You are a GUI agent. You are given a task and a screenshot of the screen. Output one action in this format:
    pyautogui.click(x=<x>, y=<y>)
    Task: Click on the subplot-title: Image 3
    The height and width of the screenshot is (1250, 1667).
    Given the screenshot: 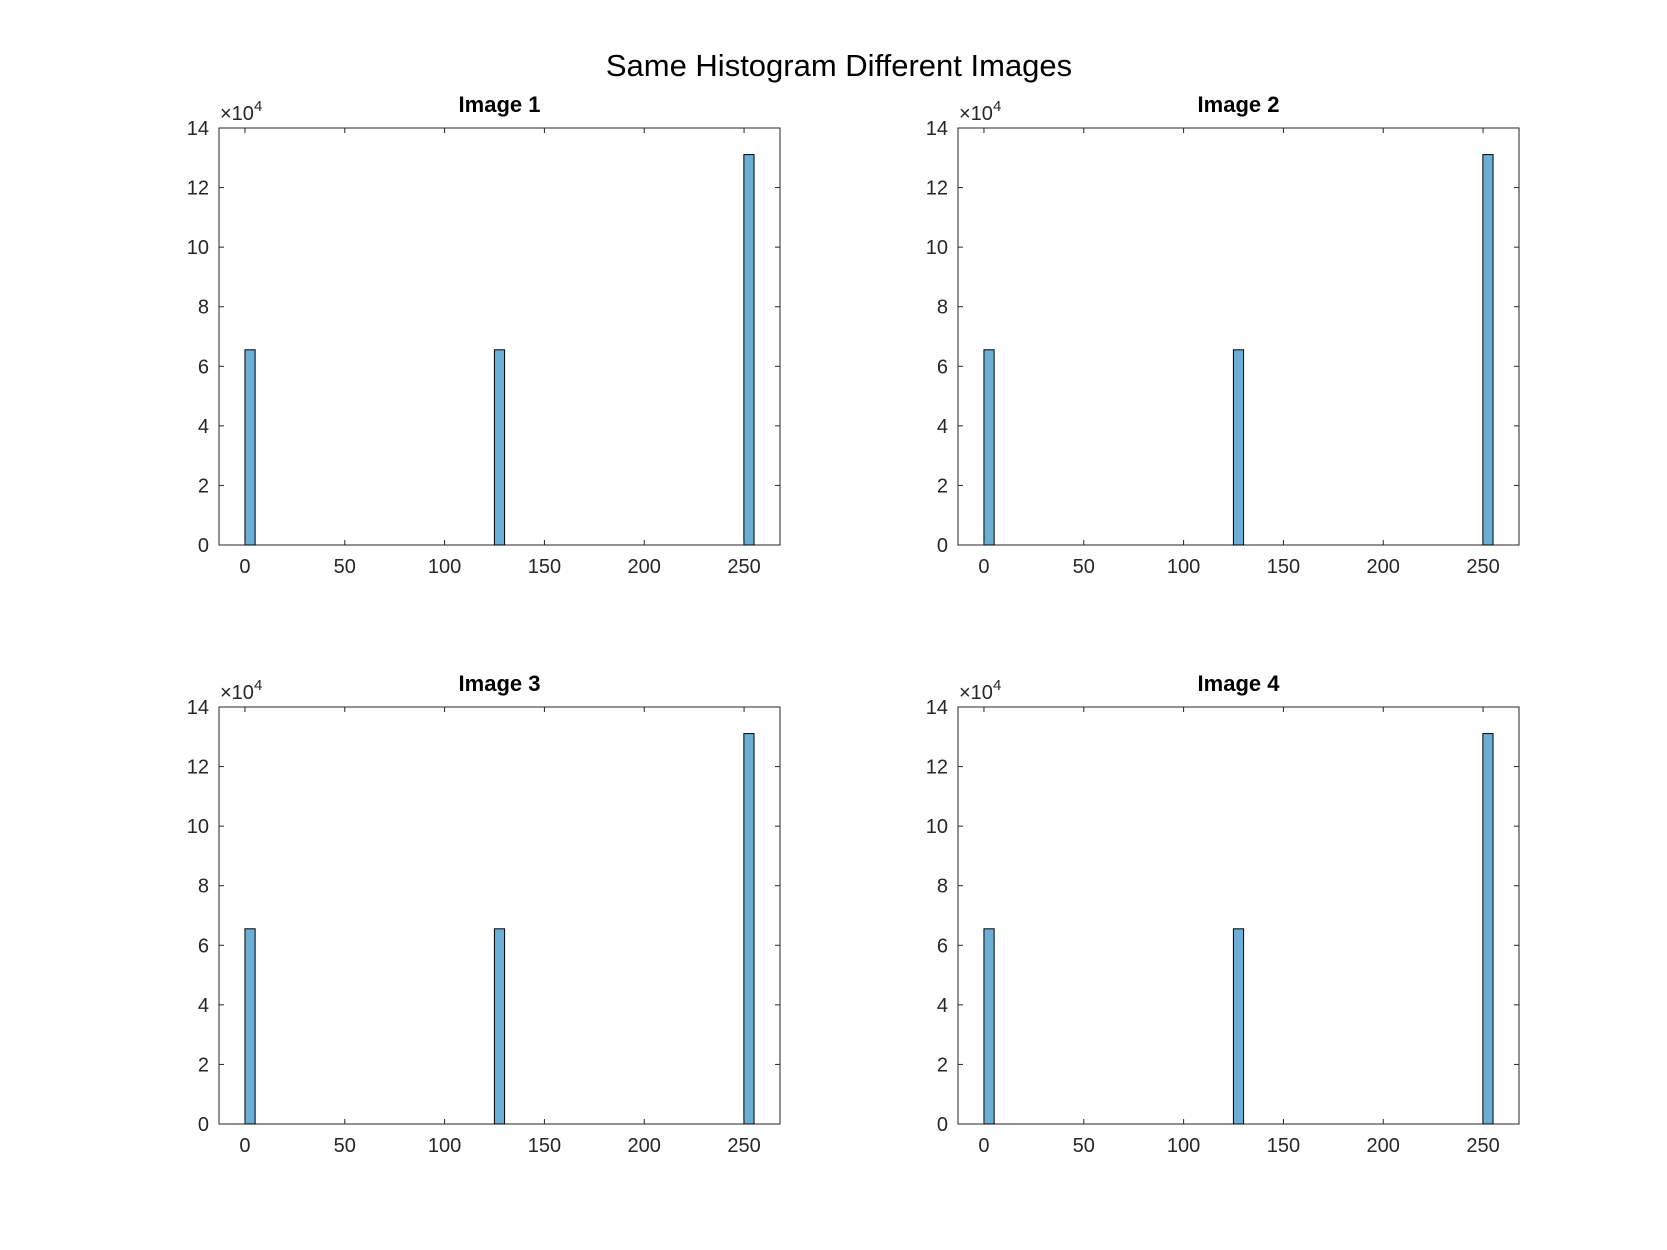 What is the action you would take?
    pyautogui.click(x=500, y=683)
    